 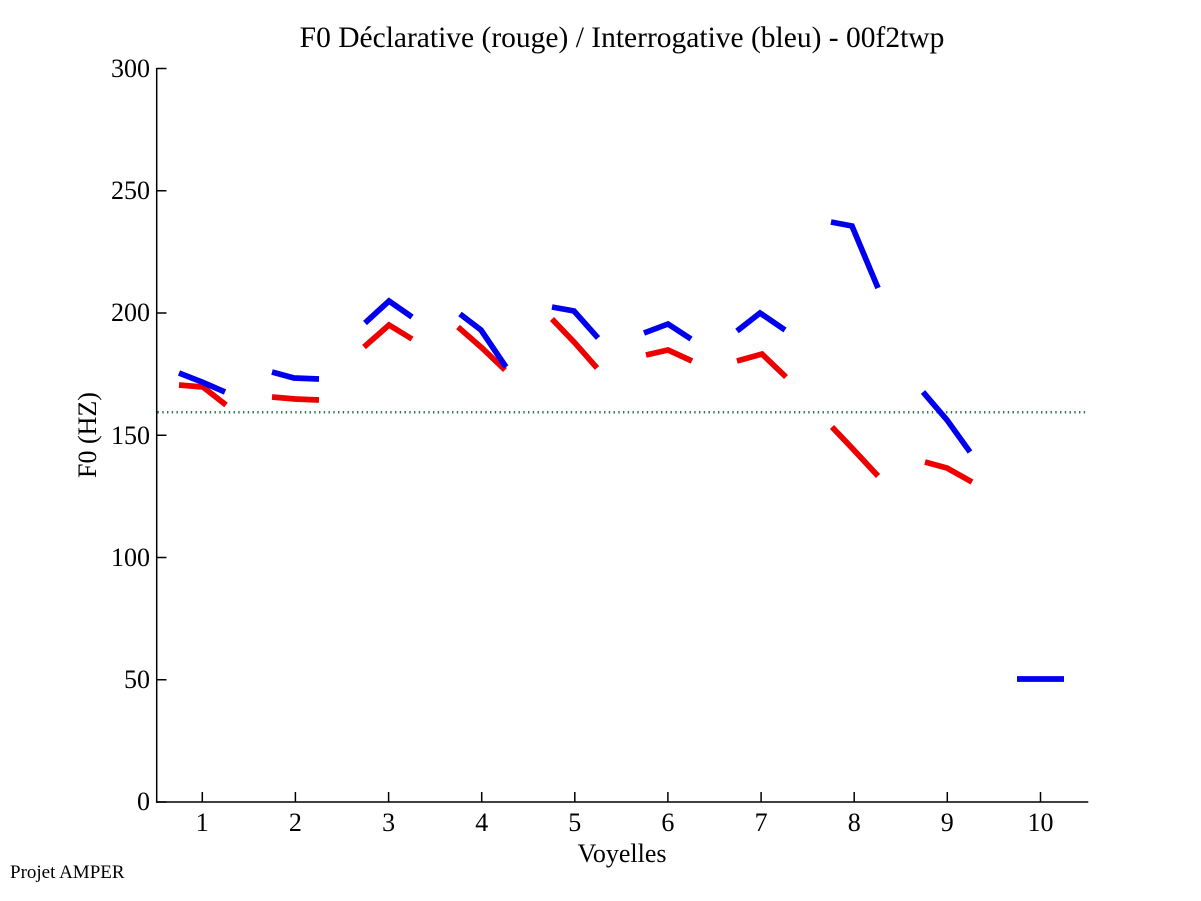 What do you see at coordinates (67, 872) in the screenshot?
I see `svg-text: Projet AMPER` at bounding box center [67, 872].